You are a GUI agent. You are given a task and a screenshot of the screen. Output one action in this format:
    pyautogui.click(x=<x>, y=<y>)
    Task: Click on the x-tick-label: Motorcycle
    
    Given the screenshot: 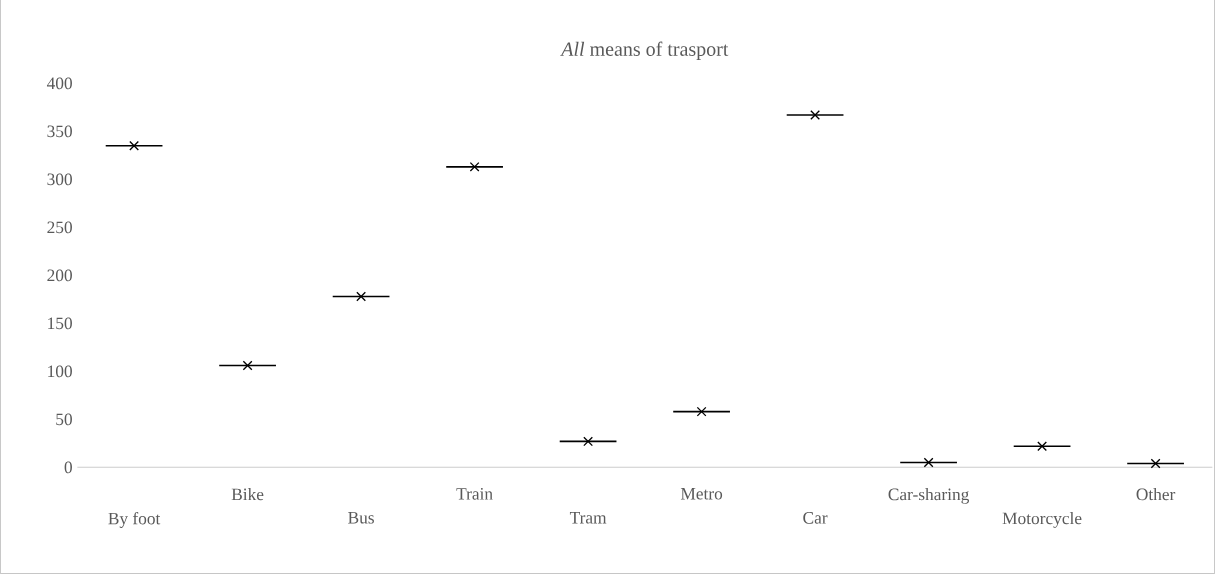 What is the action you would take?
    pyautogui.click(x=1042, y=520)
    